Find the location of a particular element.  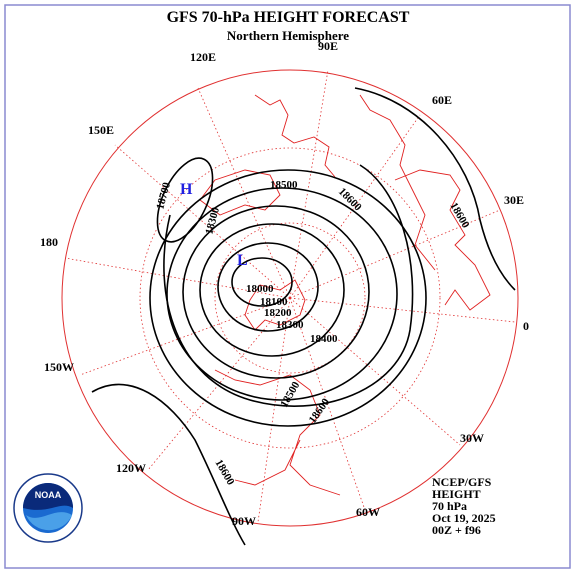

lon-label: 90W is located at coordinates (244, 521).